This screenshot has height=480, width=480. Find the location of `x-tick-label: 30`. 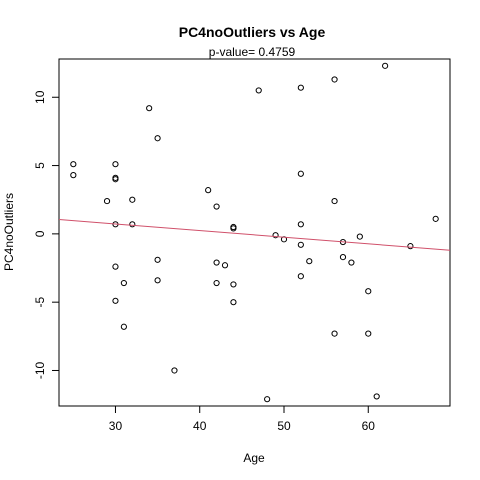

x-tick-label: 30 is located at coordinates (116, 426).